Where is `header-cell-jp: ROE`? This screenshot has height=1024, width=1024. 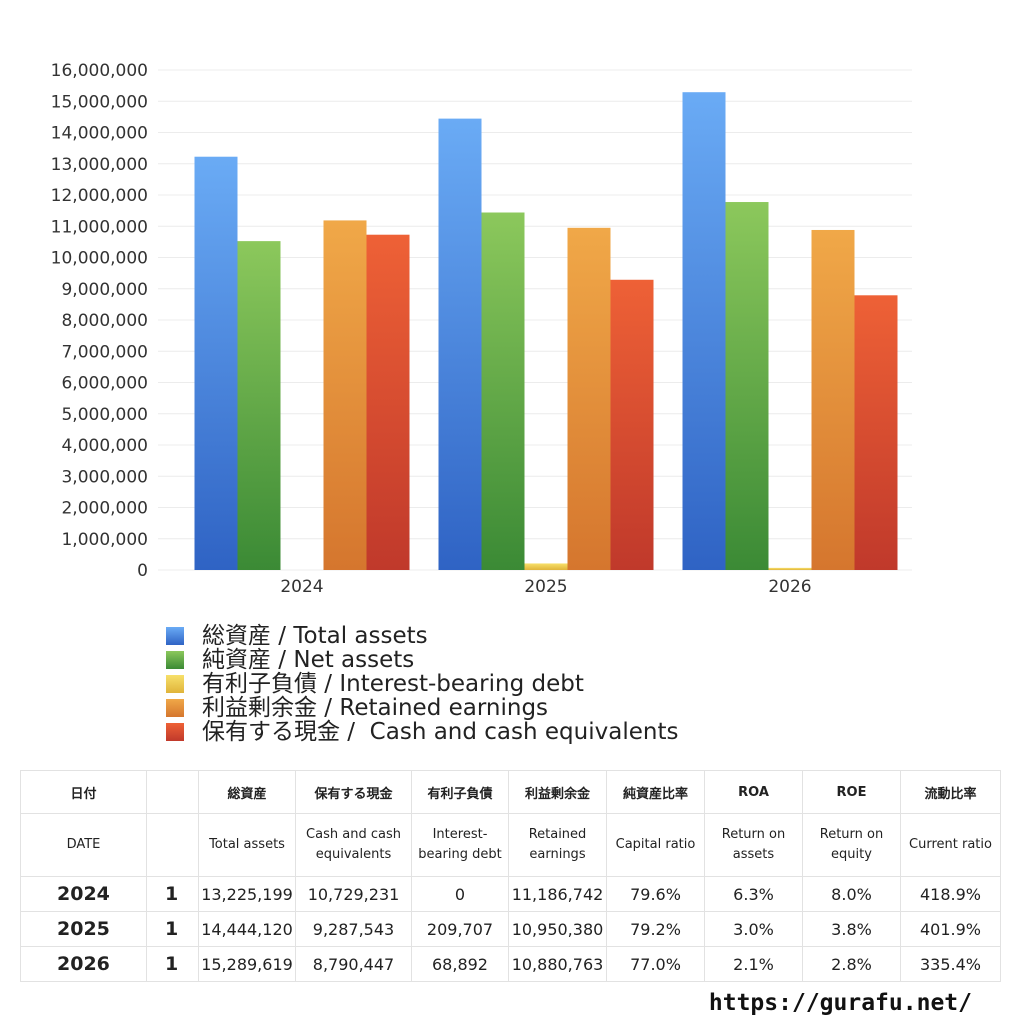
header-cell-jp: ROE is located at coordinates (851, 792).